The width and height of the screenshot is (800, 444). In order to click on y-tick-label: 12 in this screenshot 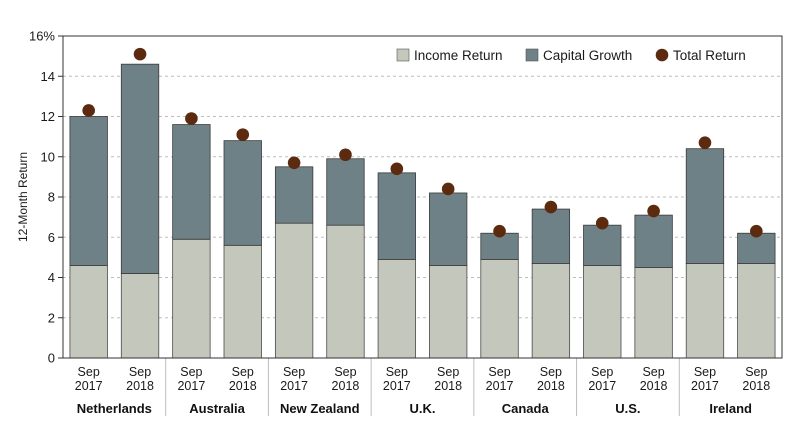, I will do `click(48, 116)`.